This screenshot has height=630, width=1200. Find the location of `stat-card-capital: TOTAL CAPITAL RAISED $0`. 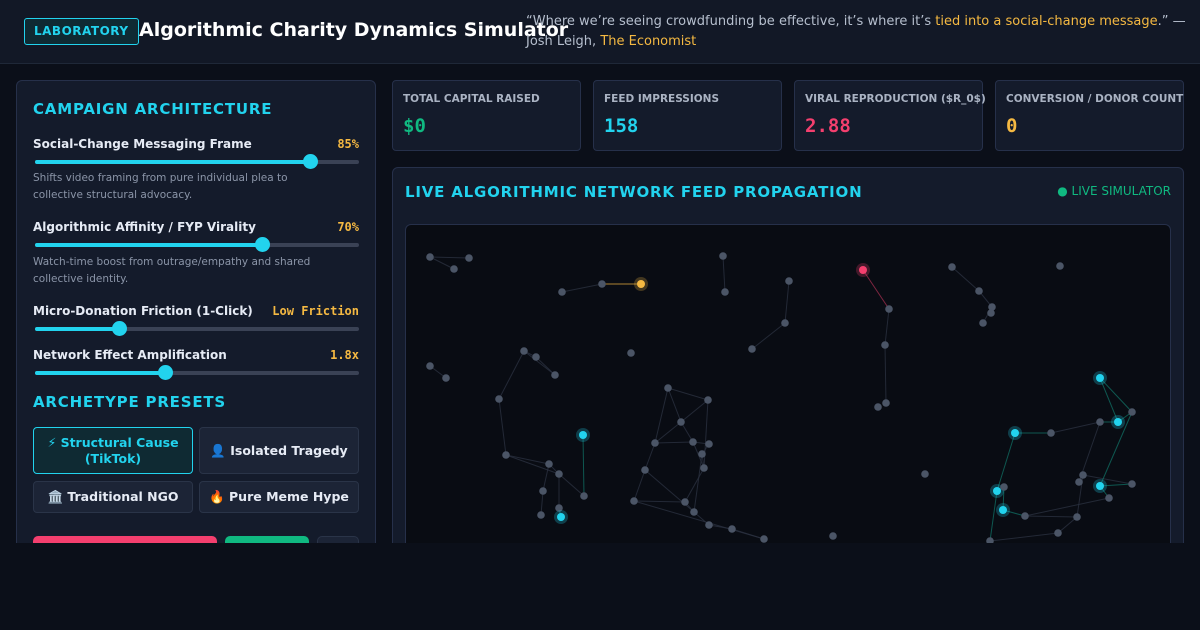

stat-card-capital: TOTAL CAPITAL RAISED $0 is located at coordinates (486, 115).